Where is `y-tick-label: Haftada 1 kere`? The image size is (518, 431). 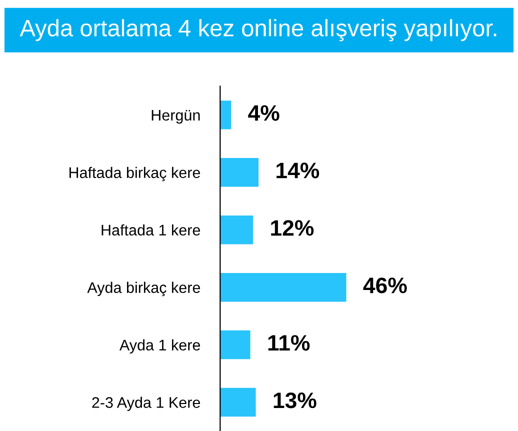 y-tick-label: Haftada 1 kere is located at coordinates (151, 230).